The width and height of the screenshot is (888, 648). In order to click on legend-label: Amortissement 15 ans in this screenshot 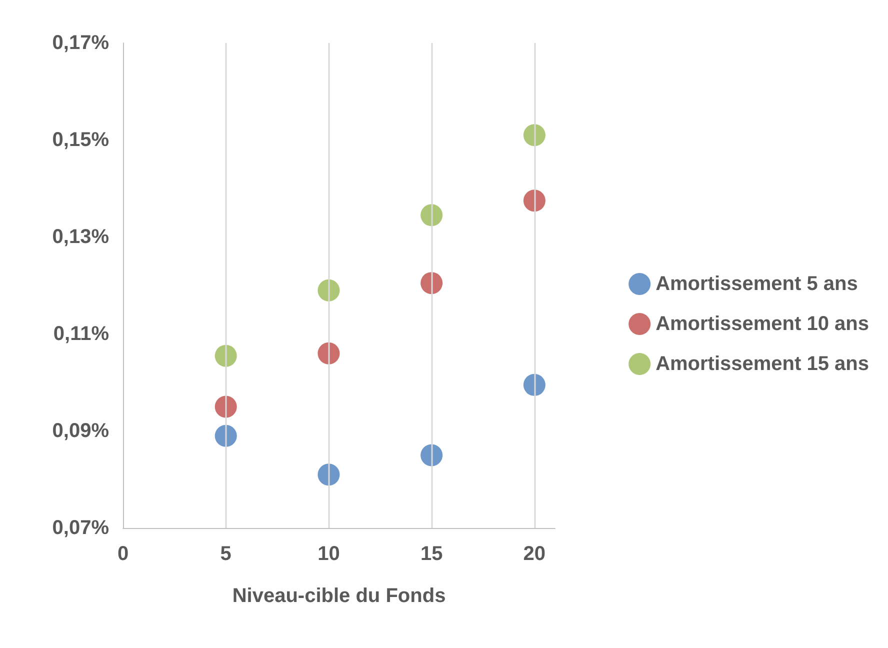, I will do `click(763, 364)`.